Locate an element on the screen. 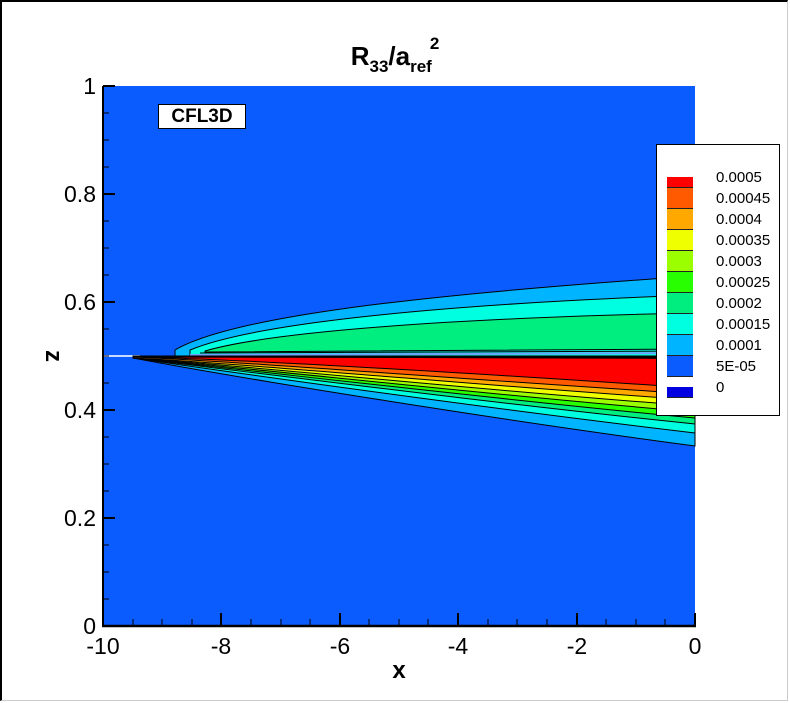 The height and width of the screenshot is (703, 790). svg-text: -2 is located at coordinates (577, 646).